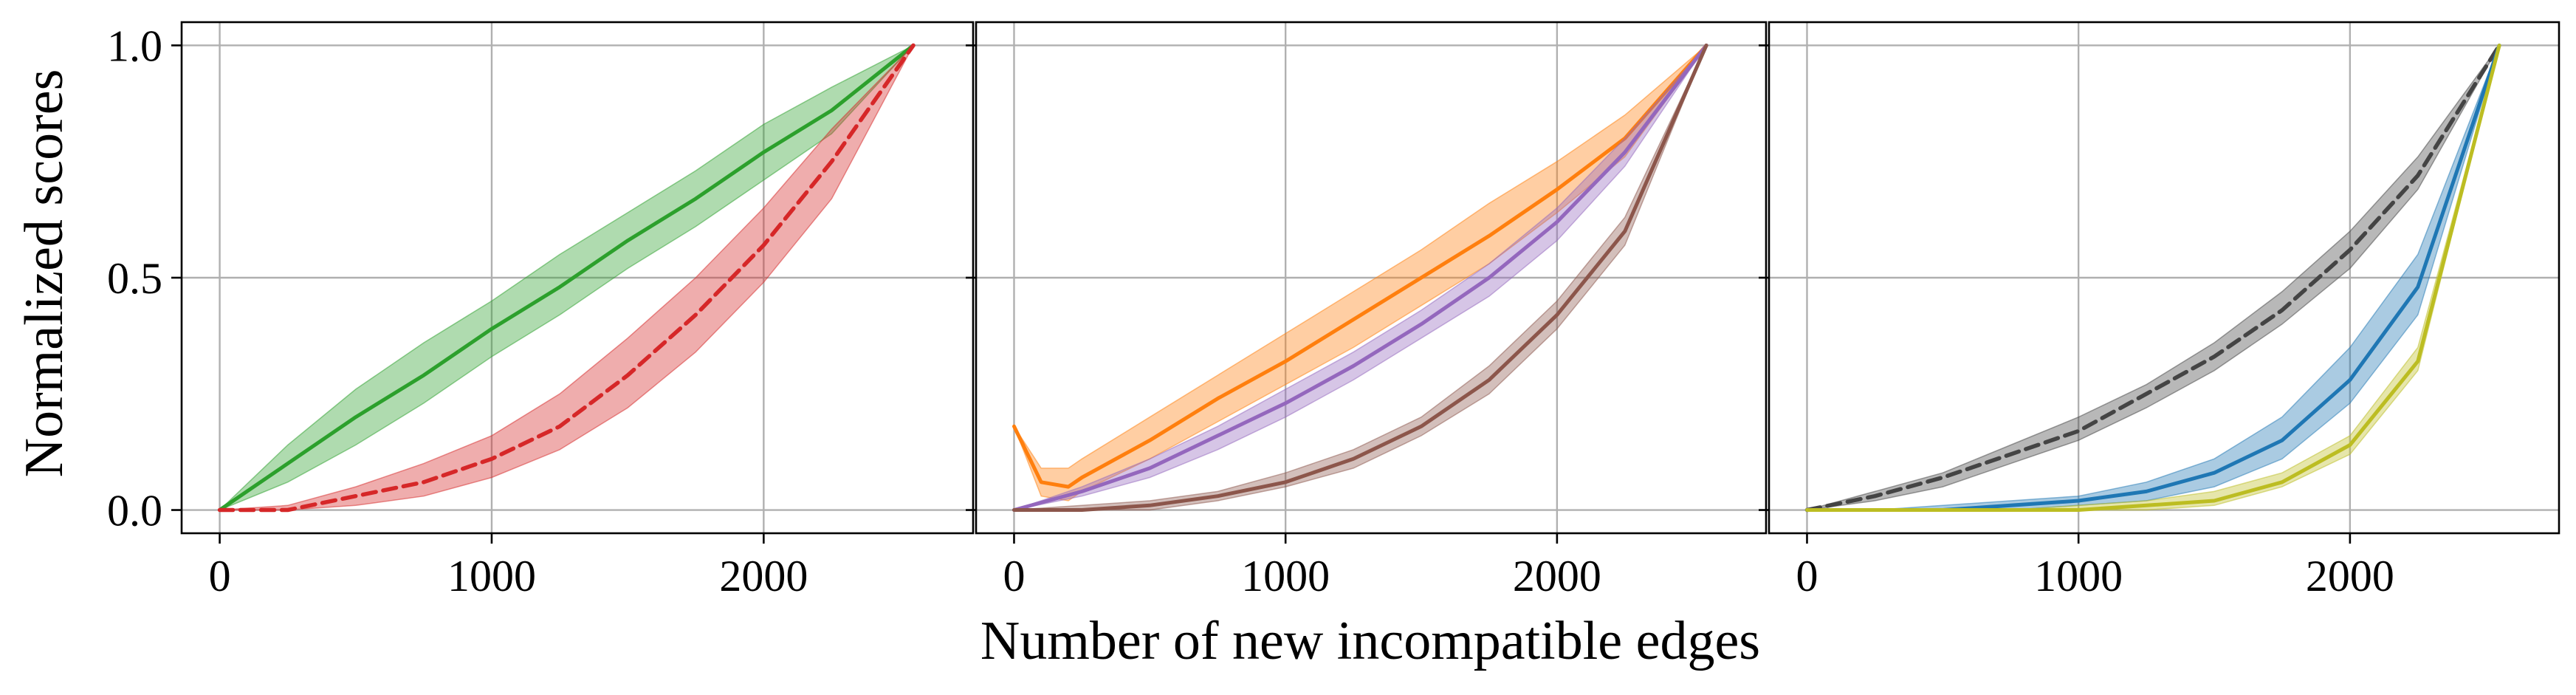 This screenshot has height=695, width=2576. I want to click on panel-1-x-tick-label-1: 1000, so click(491, 576).